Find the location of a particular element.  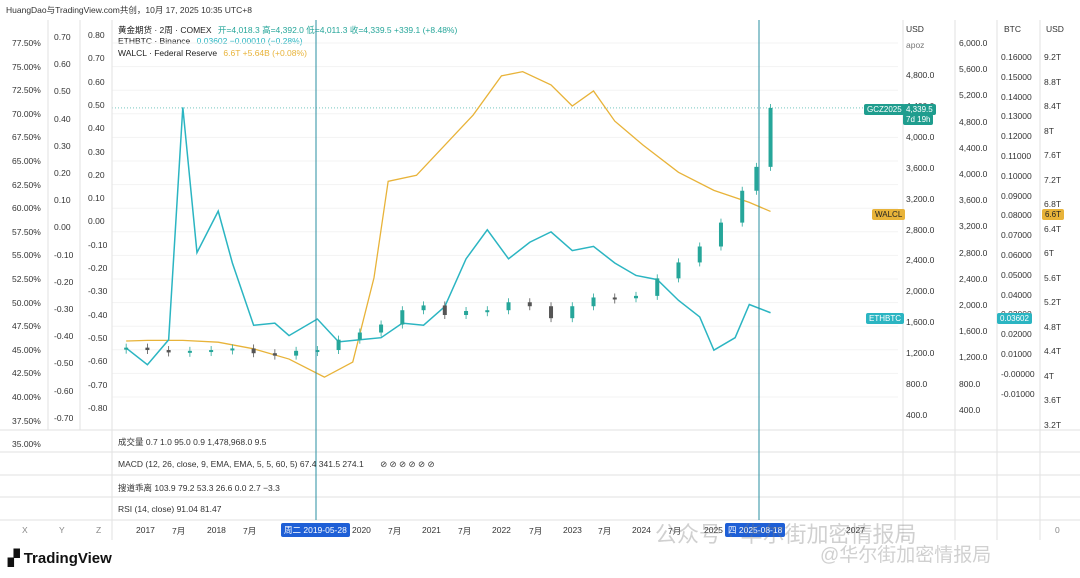

axis-usd-inner-tick: 4,800.0 is located at coordinates (920, 75).